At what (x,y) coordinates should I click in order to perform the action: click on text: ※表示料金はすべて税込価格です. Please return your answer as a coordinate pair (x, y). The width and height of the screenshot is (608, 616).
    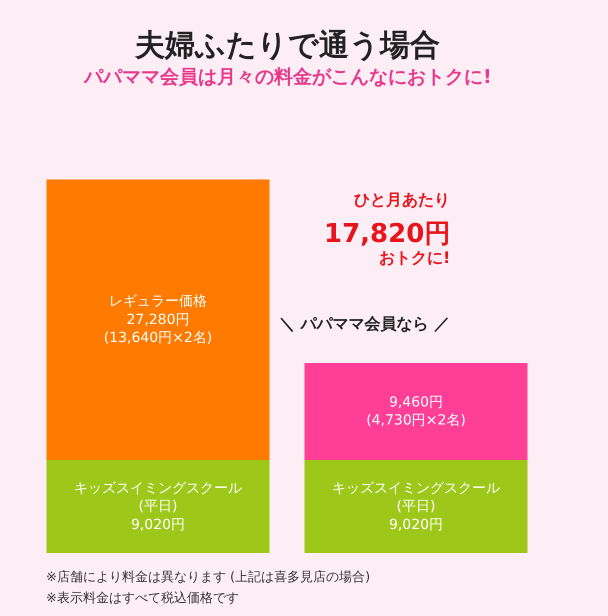
    Looking at the image, I should click on (142, 598).